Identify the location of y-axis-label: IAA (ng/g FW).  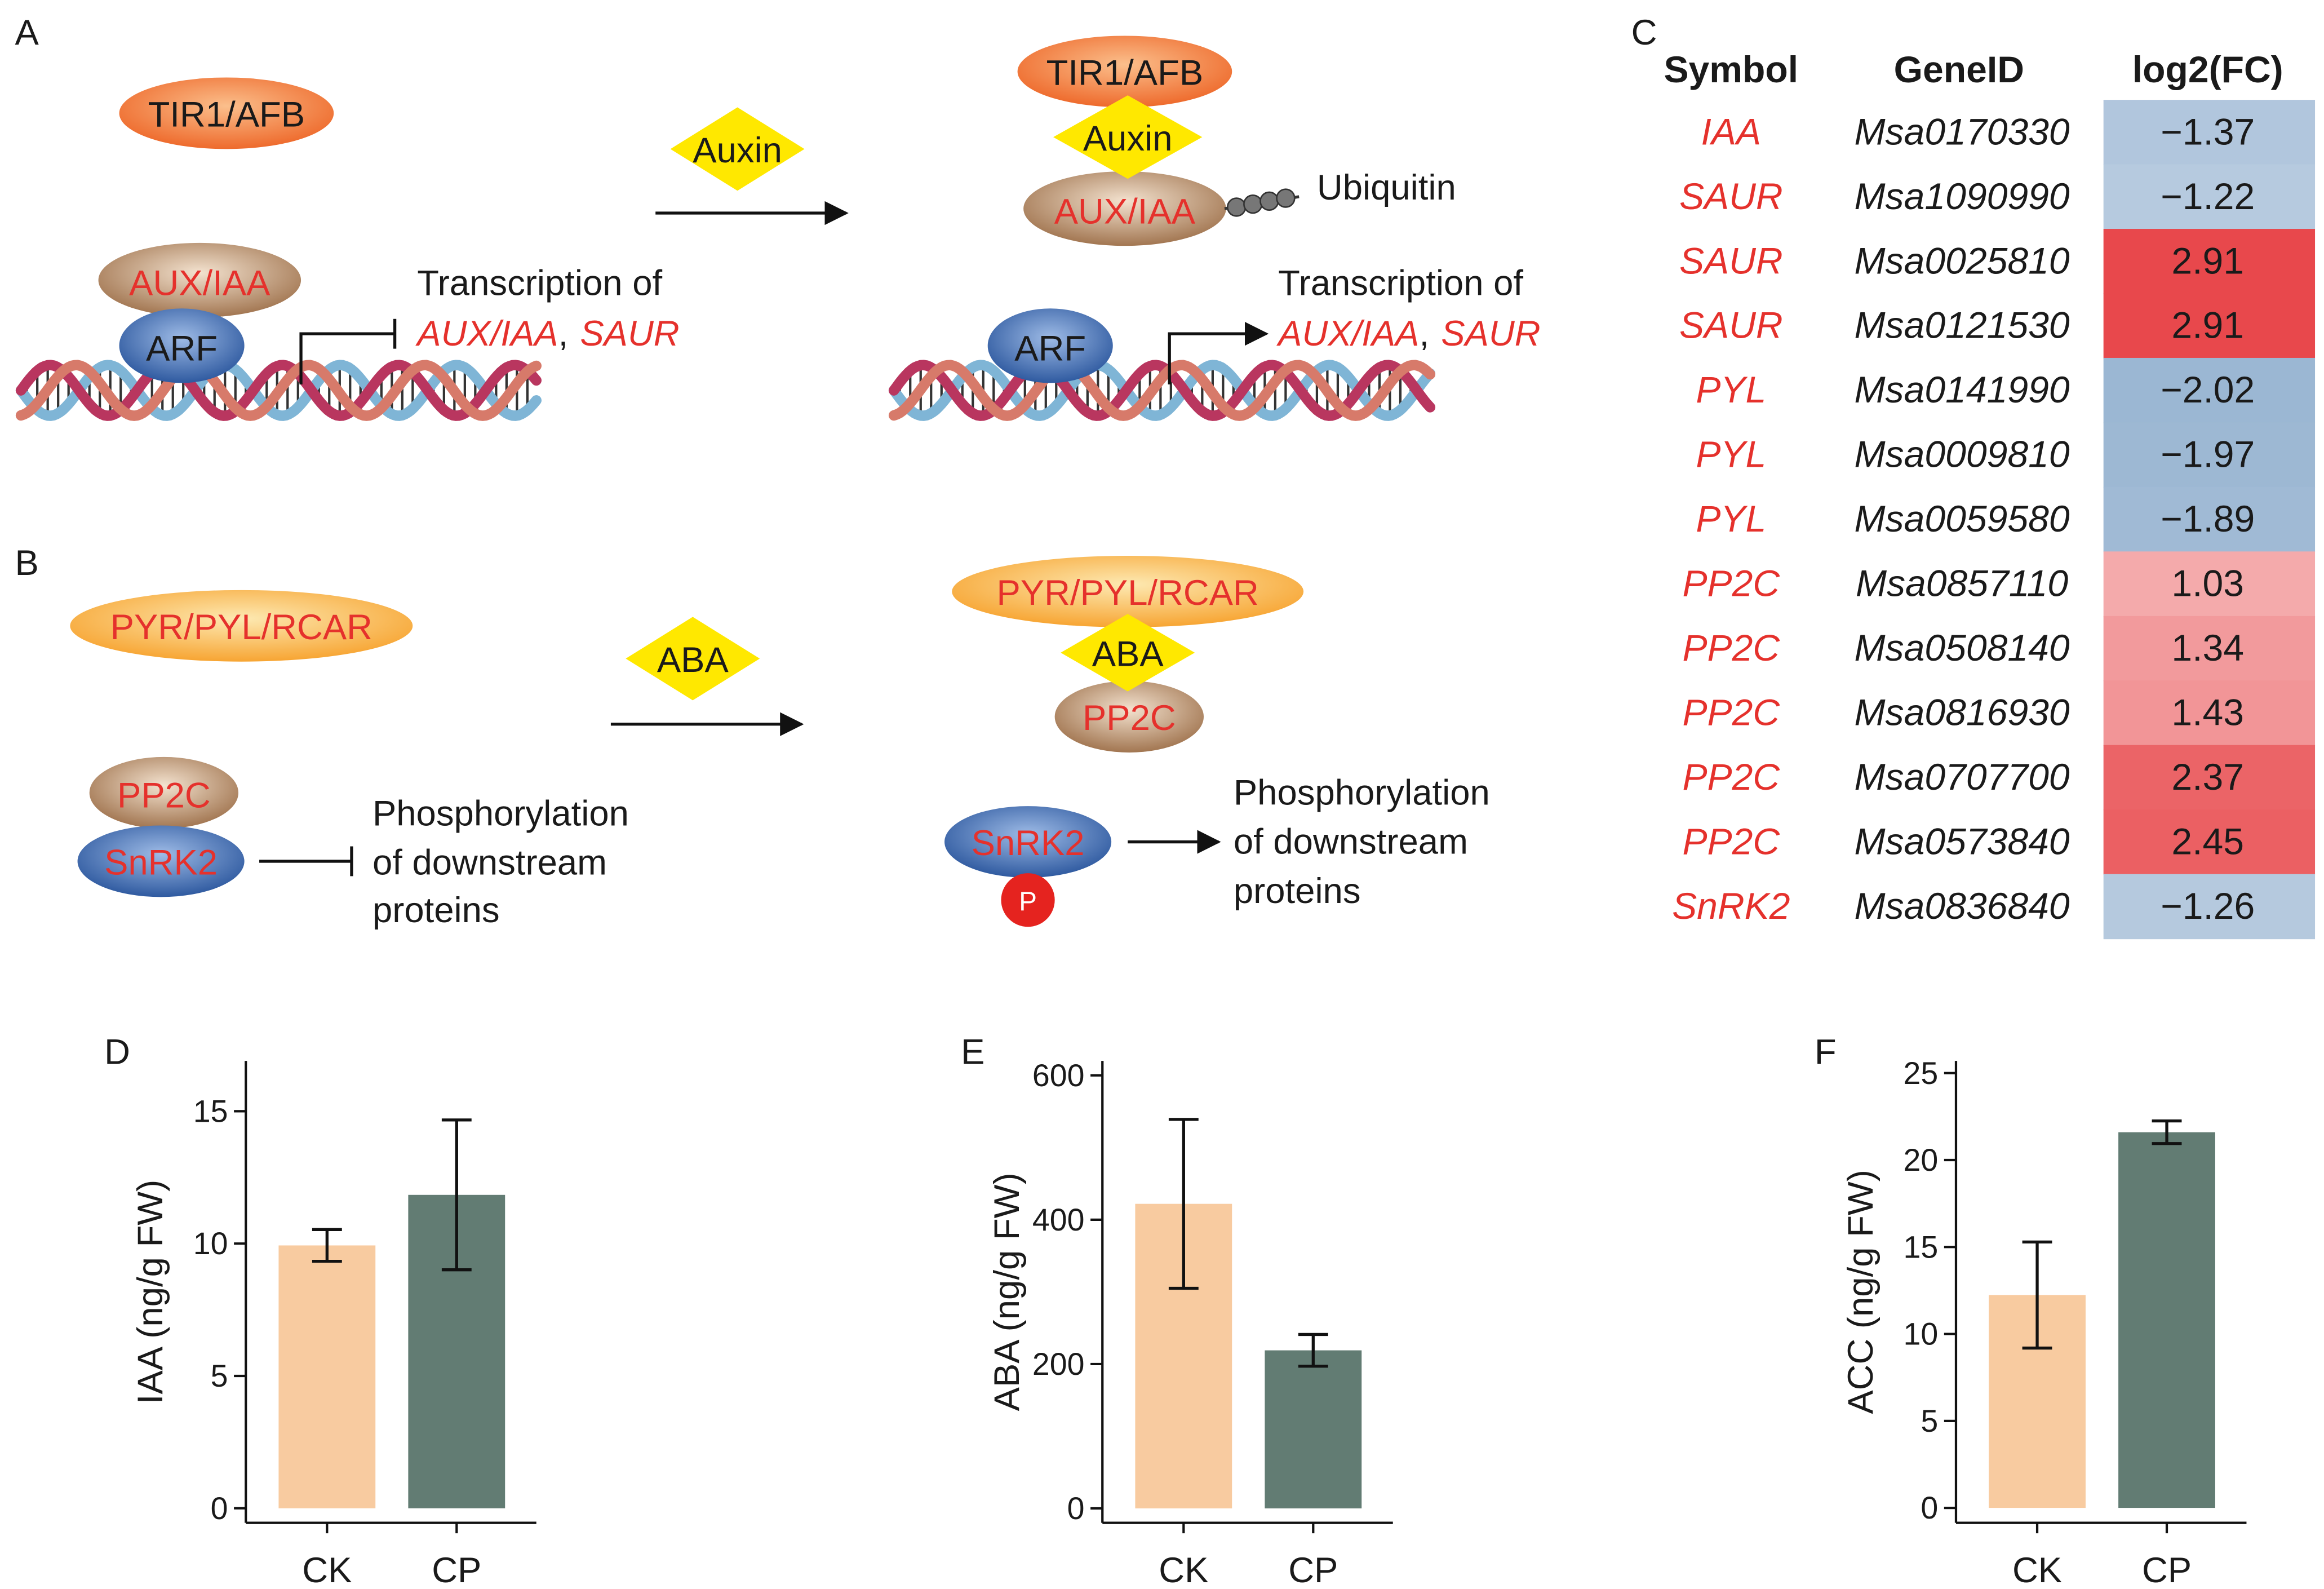
(150, 1292).